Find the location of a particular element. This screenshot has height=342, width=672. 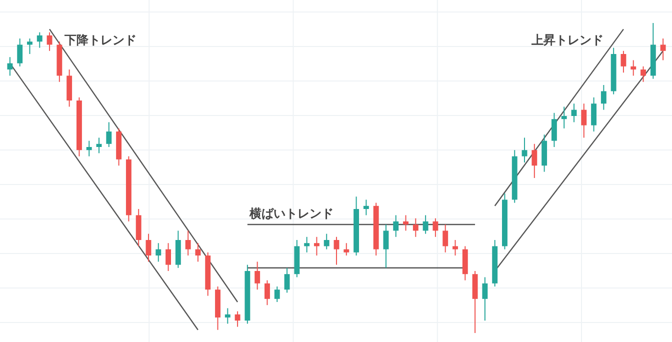

annotation: 横ばいトレンド is located at coordinates (291, 213).